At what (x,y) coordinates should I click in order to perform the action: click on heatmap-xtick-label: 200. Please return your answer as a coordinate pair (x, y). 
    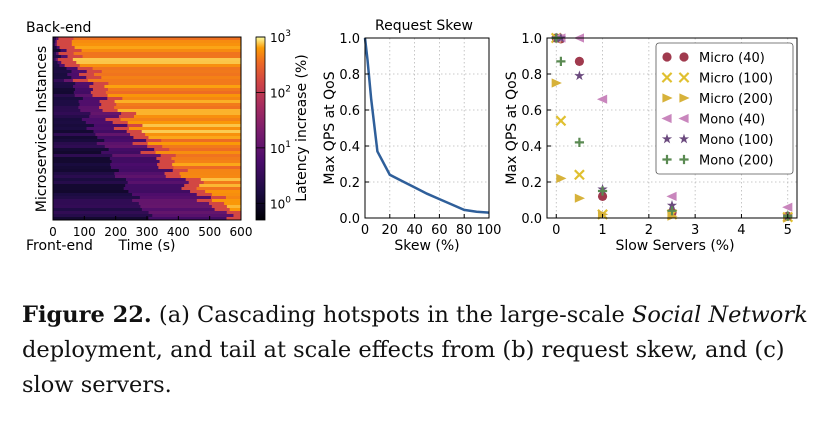
    Looking at the image, I should click on (115, 232).